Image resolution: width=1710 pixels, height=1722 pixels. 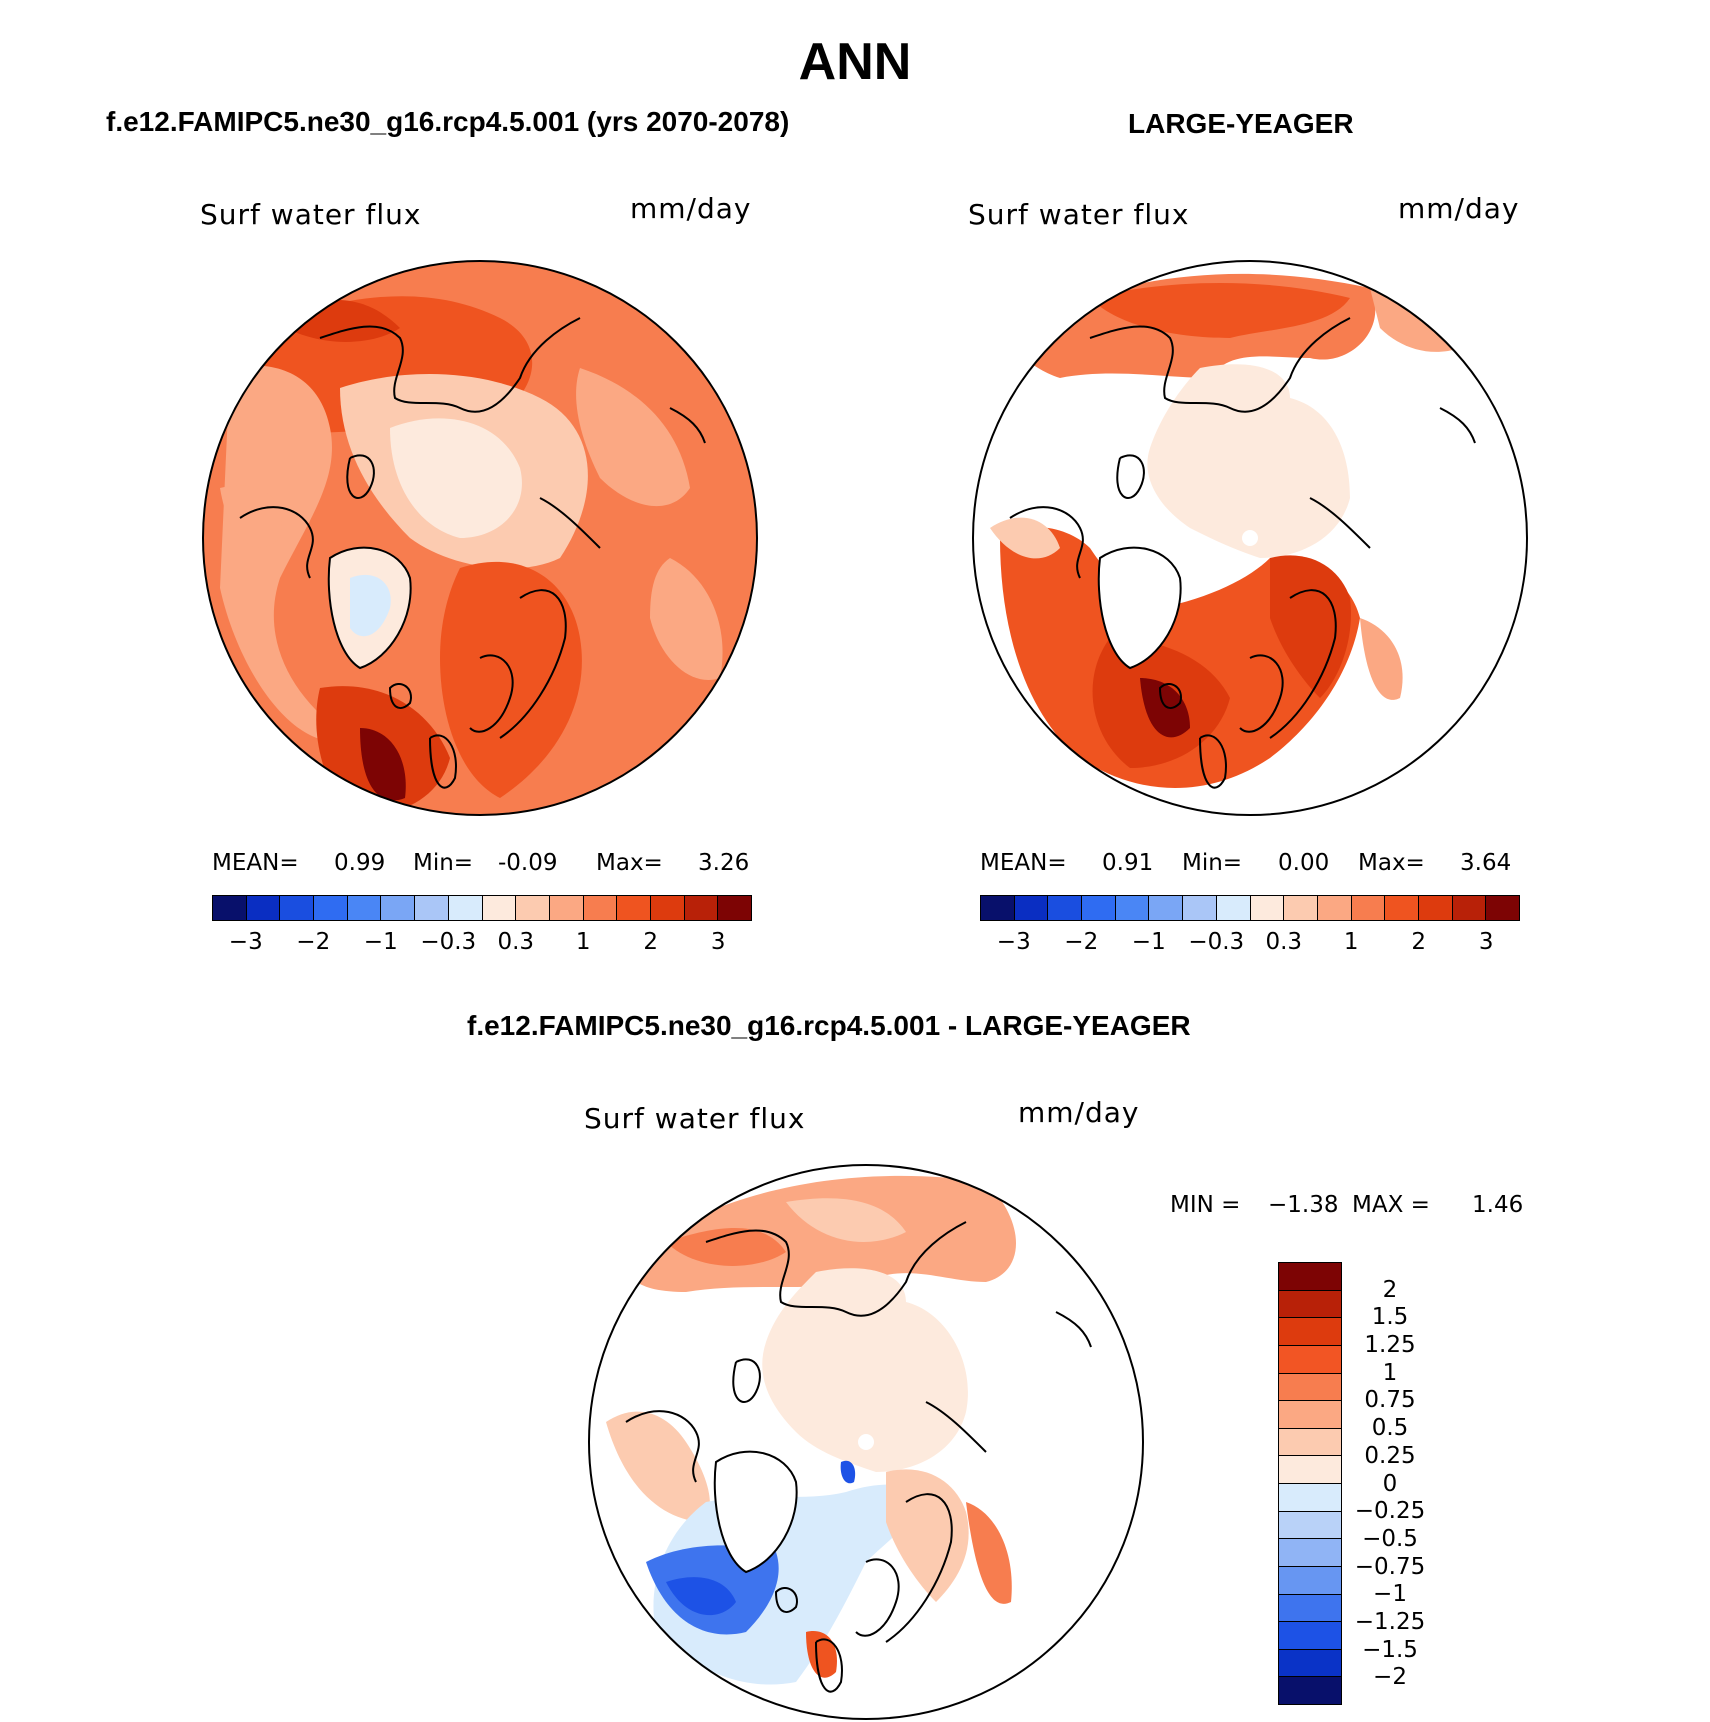 I want to click on colorbar-level-label: 1, so click(x=1390, y=1372).